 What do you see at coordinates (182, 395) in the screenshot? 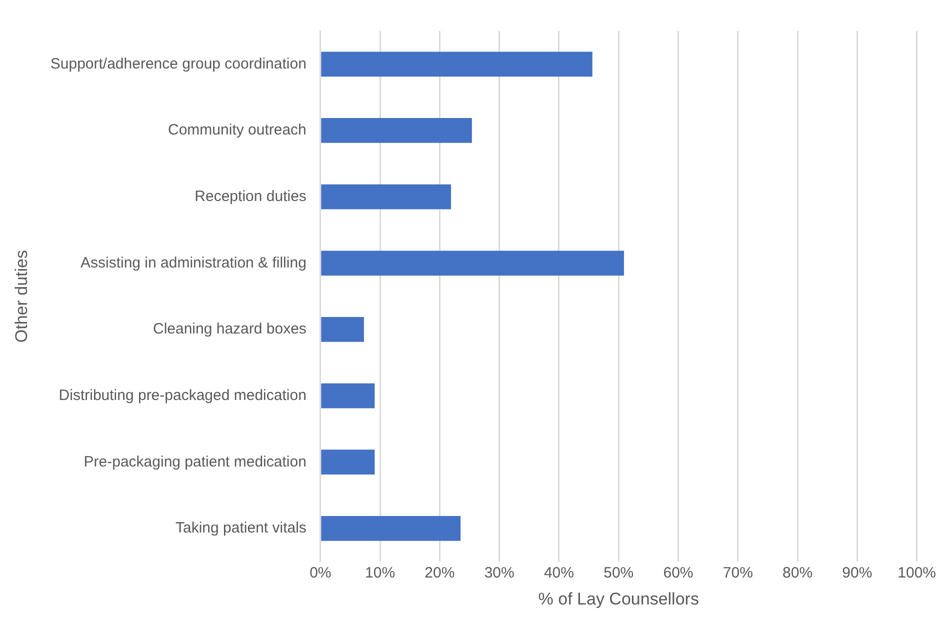
I see `y-tick-label: Distributing pre-packaged medication` at bounding box center [182, 395].